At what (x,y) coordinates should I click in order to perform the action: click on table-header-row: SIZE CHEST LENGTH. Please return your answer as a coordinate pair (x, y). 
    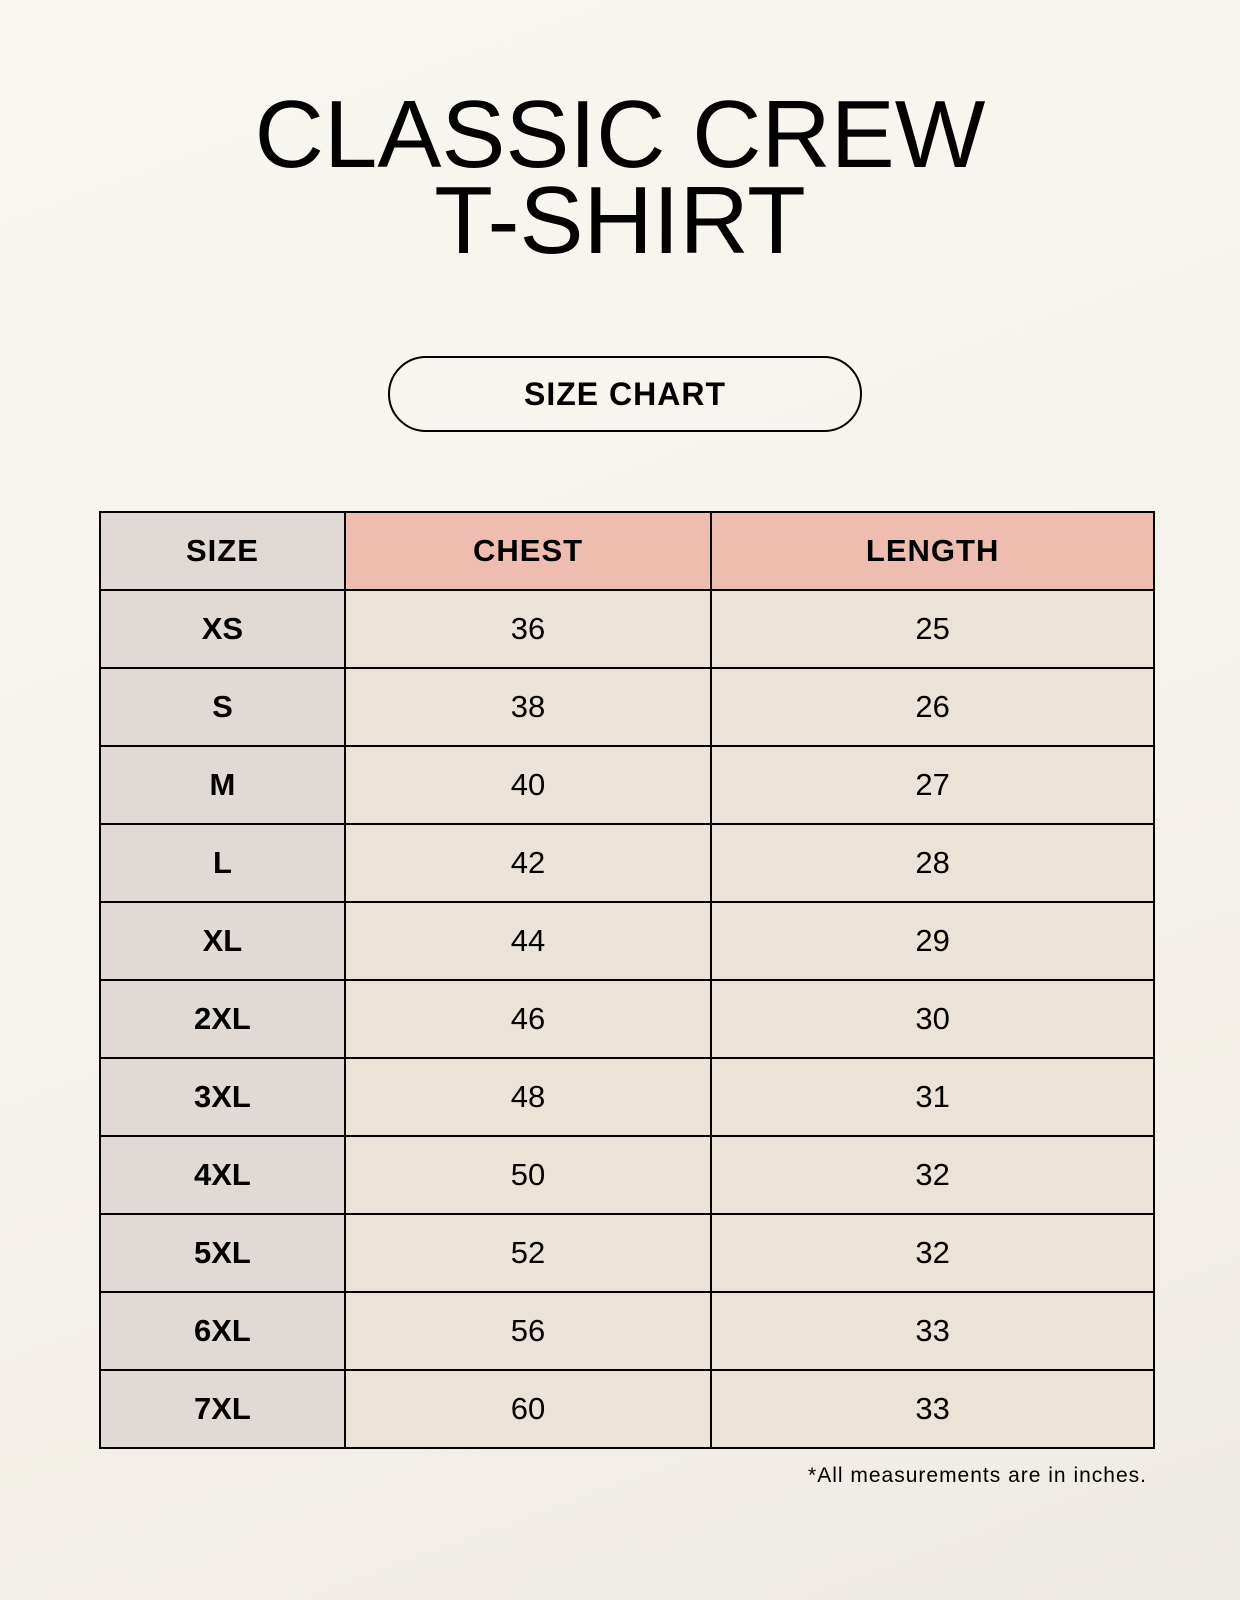
    Looking at the image, I should click on (627, 551).